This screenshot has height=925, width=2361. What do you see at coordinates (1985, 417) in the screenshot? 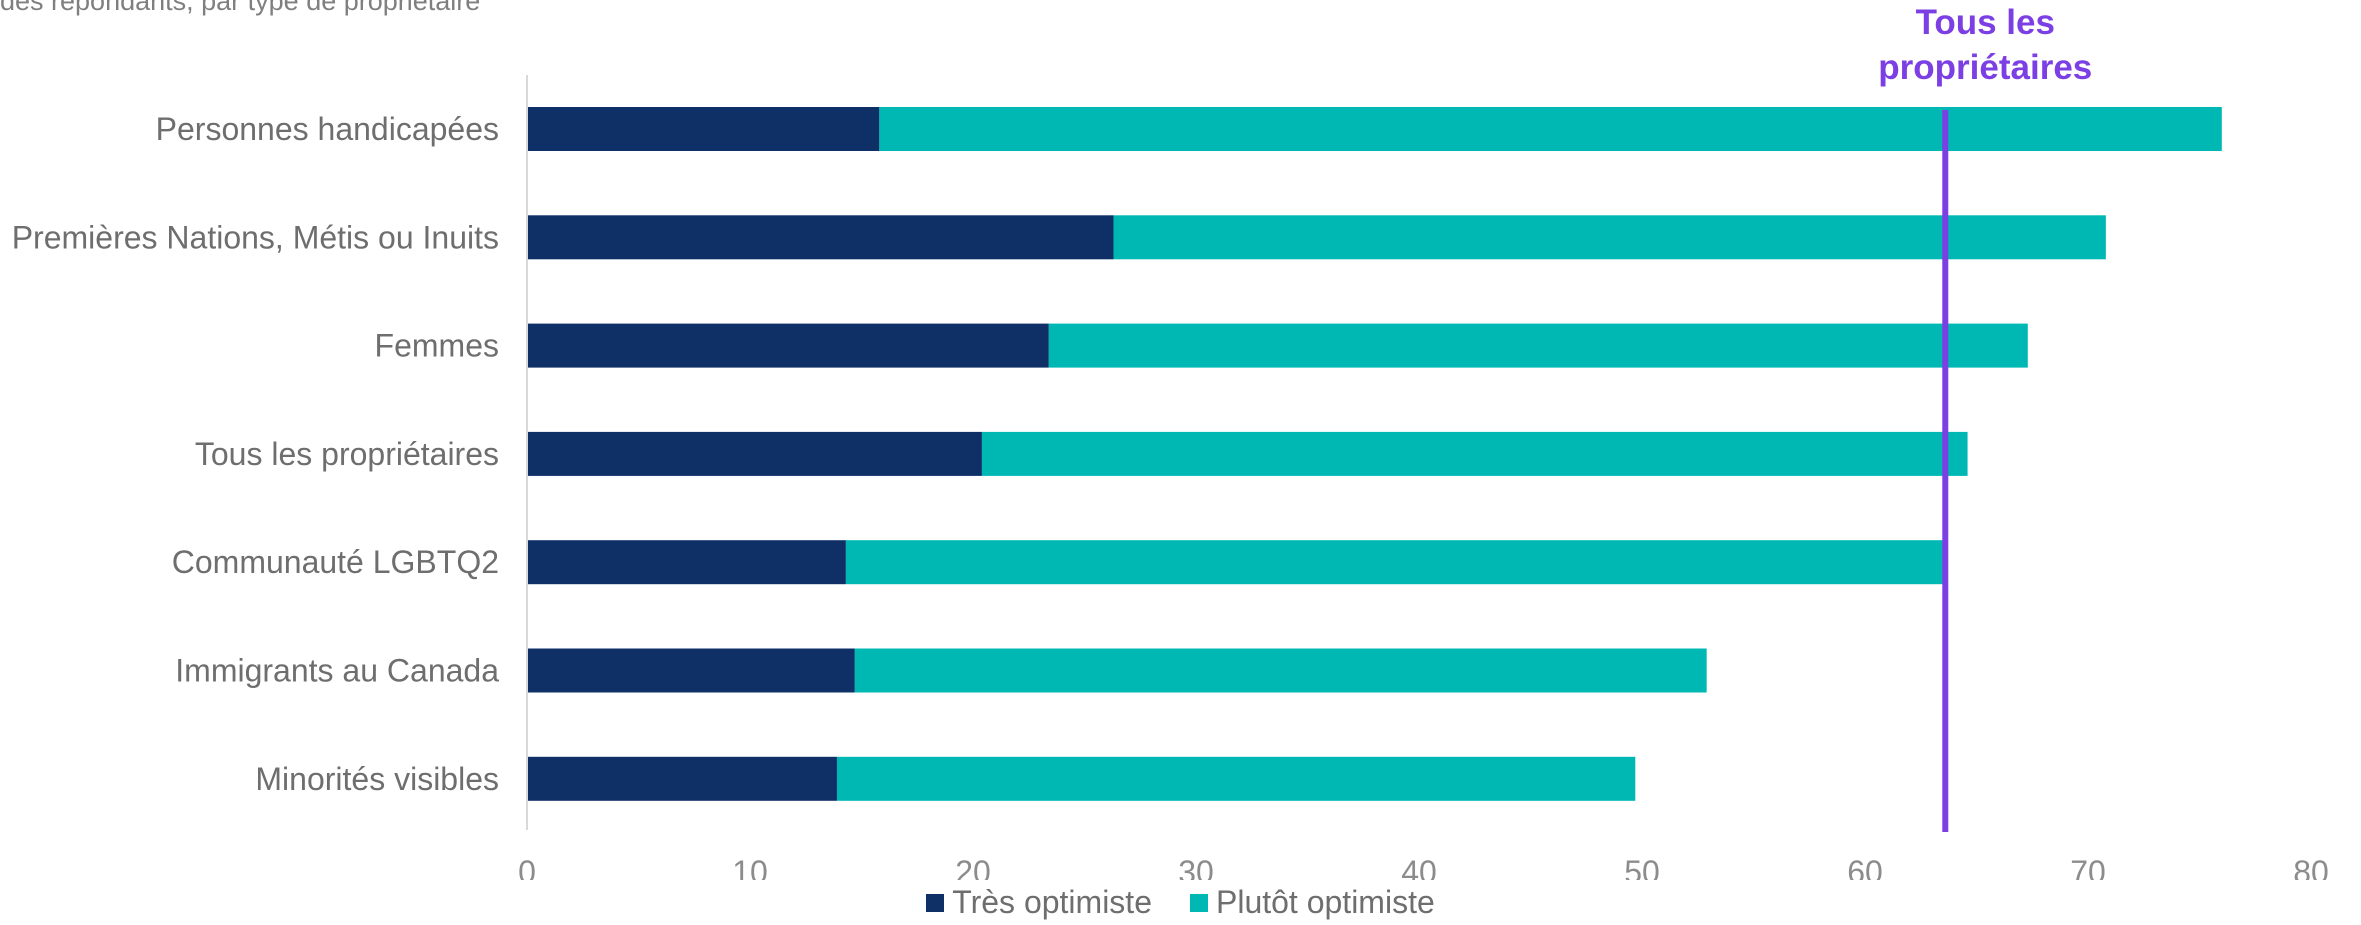
I see `reference-line-group: Tous les propriétaires` at bounding box center [1985, 417].